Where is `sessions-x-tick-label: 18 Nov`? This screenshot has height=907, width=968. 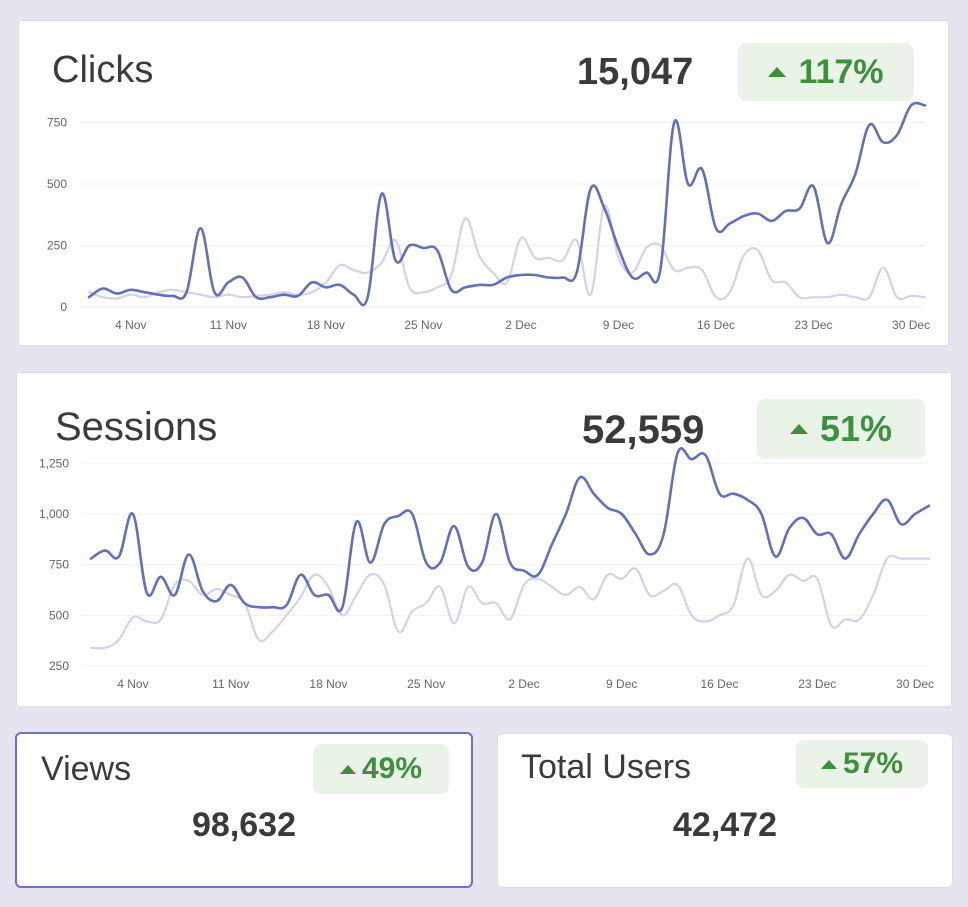
sessions-x-tick-label: 18 Nov is located at coordinates (328, 684).